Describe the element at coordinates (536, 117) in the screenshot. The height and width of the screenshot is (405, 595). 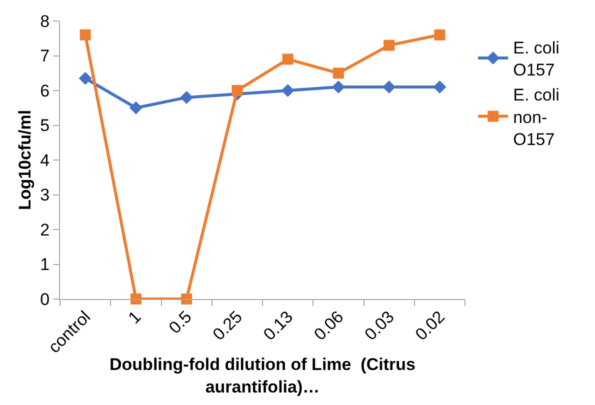
I see `legend-label: E. coli non-O157` at that location.